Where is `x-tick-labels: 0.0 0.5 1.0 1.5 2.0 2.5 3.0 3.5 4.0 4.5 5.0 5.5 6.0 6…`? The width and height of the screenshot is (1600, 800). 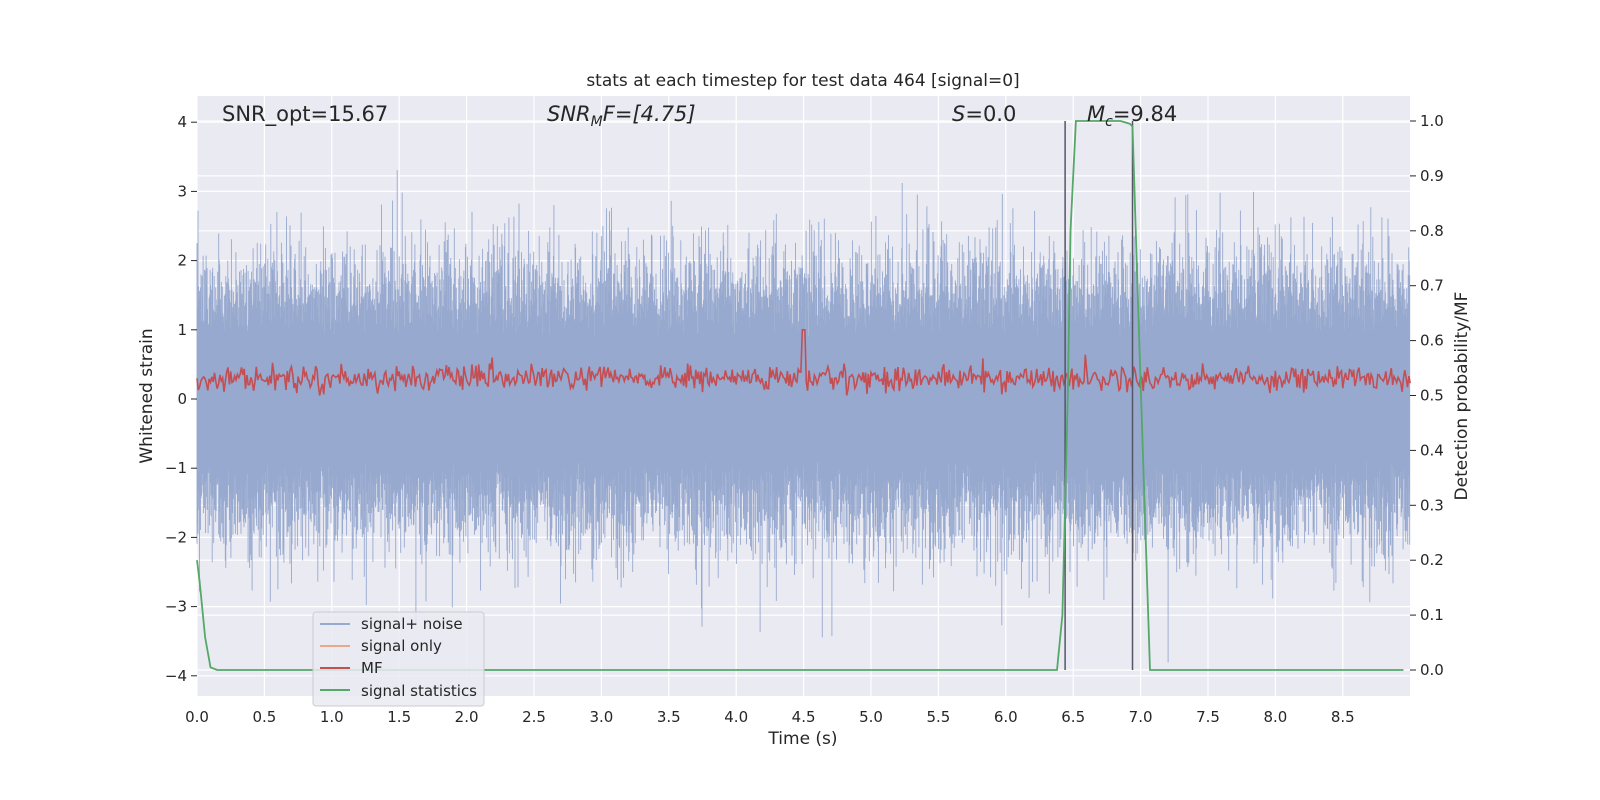 x-tick-labels: 0.0 0.5 1.0 1.5 2.0 2.5 3.0 3.5 4.0 4.5 5.0 5.5 6.0 6… is located at coordinates (770, 717).